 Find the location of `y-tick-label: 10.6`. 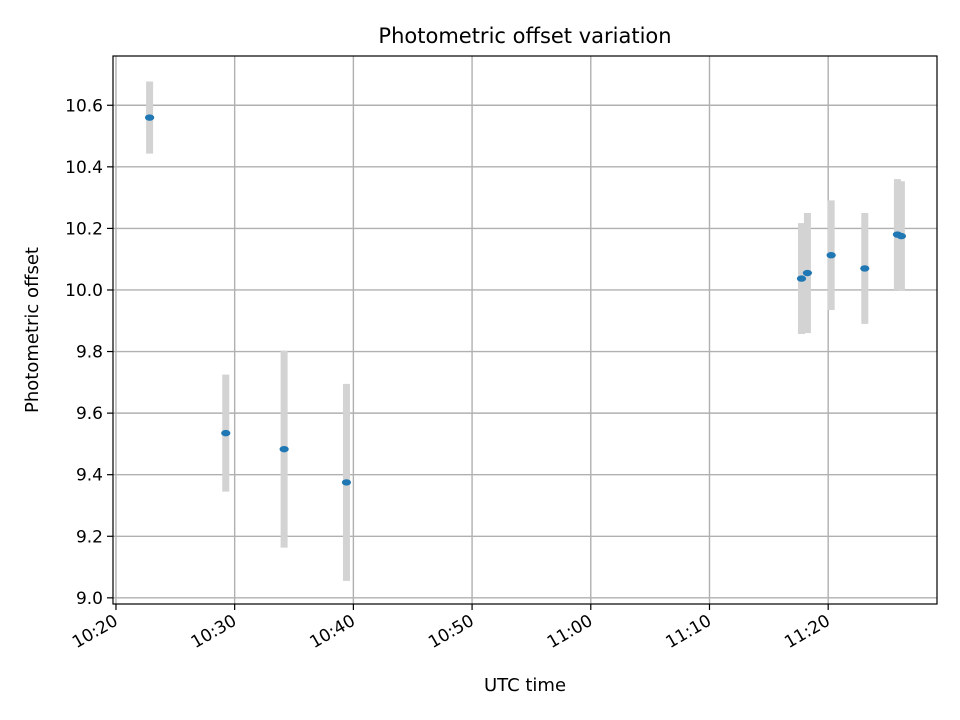

y-tick-label: 10.6 is located at coordinates (84, 106).